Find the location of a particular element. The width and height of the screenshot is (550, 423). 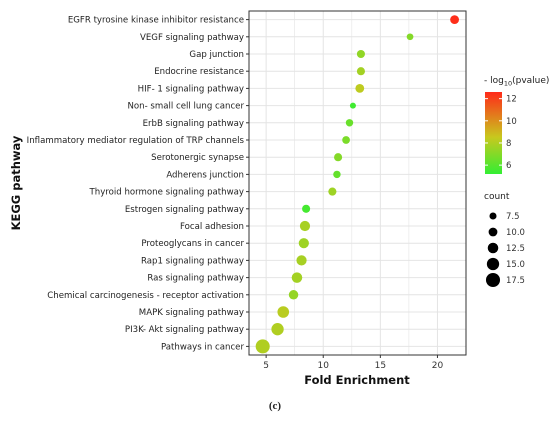

y-tick-label: Rap1 signaling pathway is located at coordinates (192, 261).